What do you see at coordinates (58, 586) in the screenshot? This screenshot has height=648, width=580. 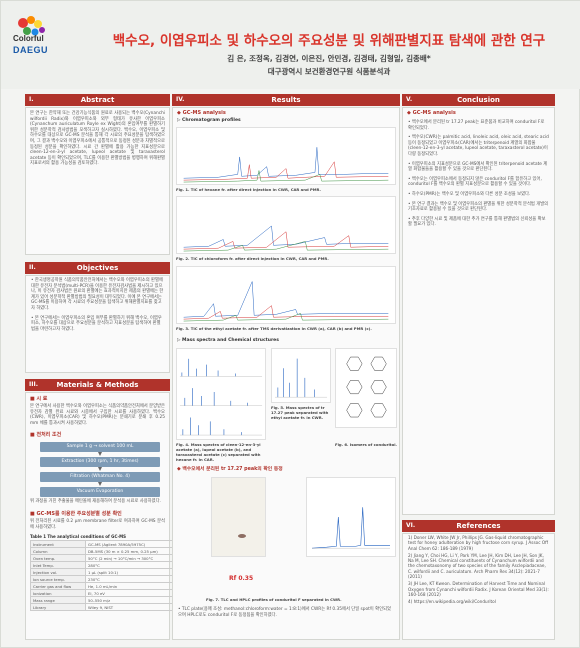 I see `table-cell-parameter: Carrier gas and flow` at bounding box center [58, 586].